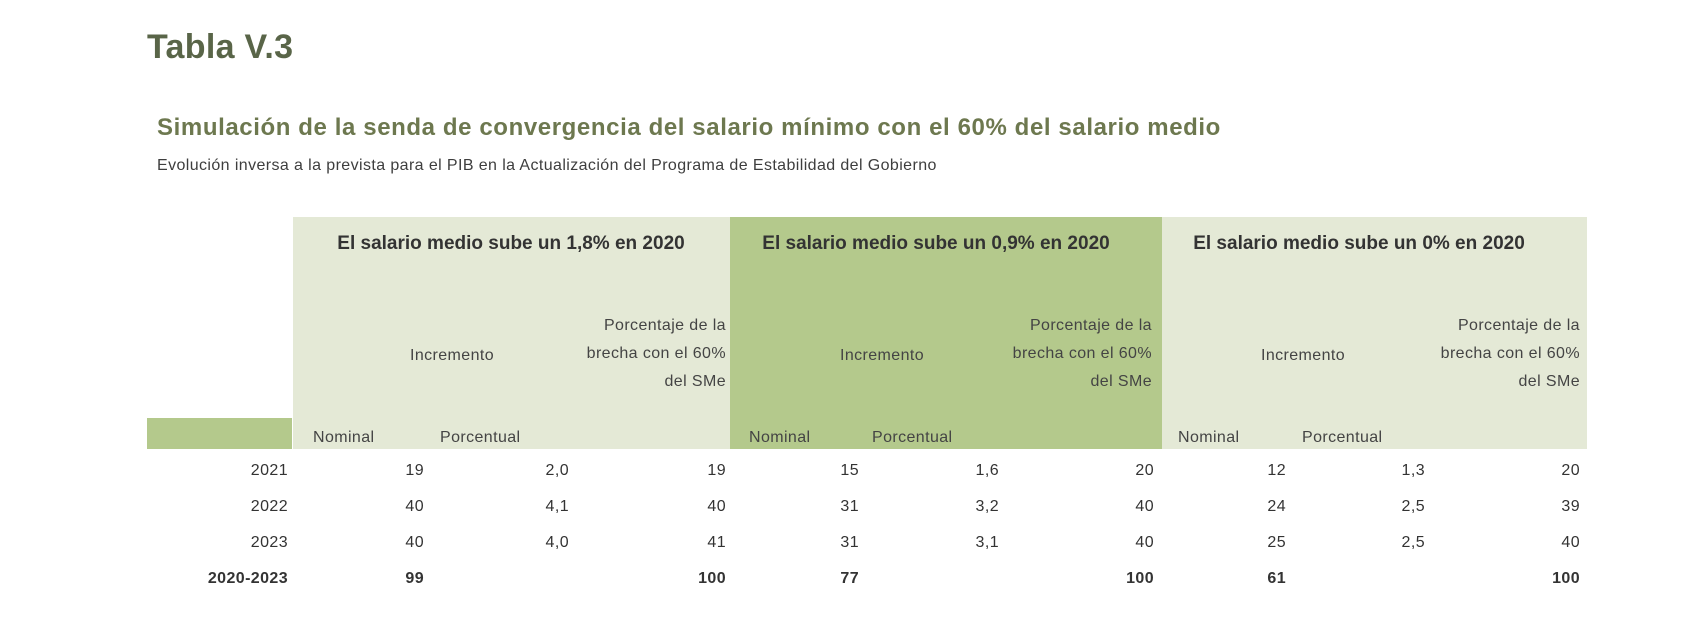 The height and width of the screenshot is (622, 1706). What do you see at coordinates (247, 578) in the screenshot?
I see `row-year-total: 2020-2023` at bounding box center [247, 578].